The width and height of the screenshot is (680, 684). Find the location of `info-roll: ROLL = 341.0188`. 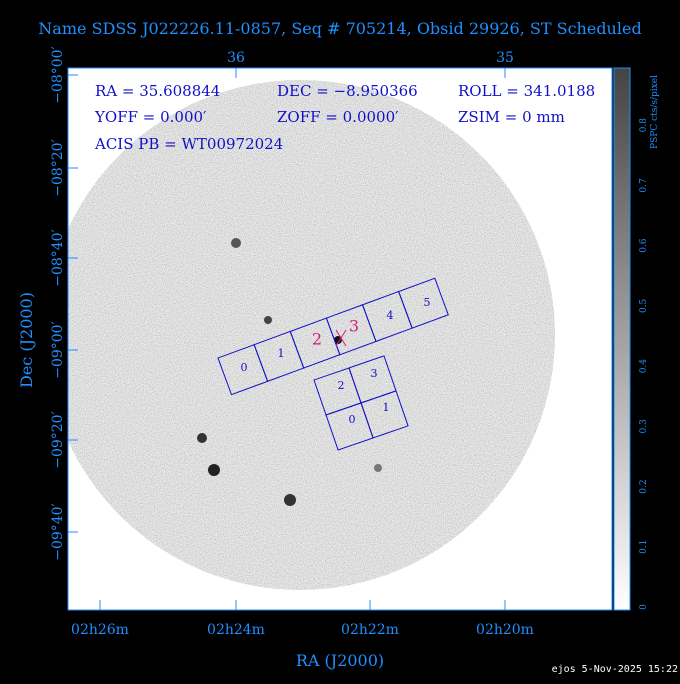

info-roll: ROLL = 341.0188 is located at coordinates (526, 91).